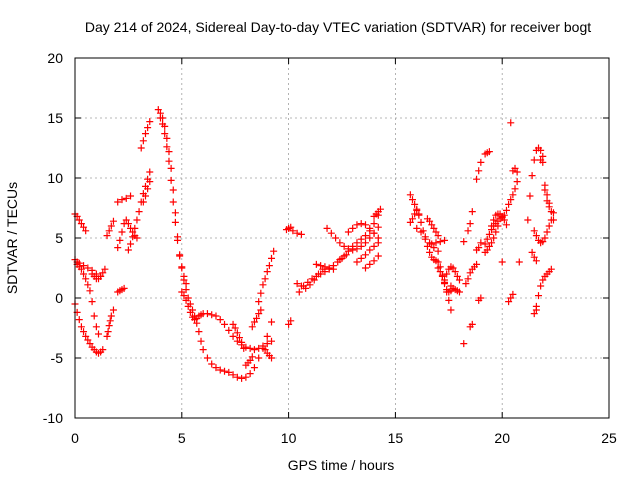 This screenshot has height=480, width=640. Describe the element at coordinates (396, 438) in the screenshot. I see `x-tick-label: 15` at that location.